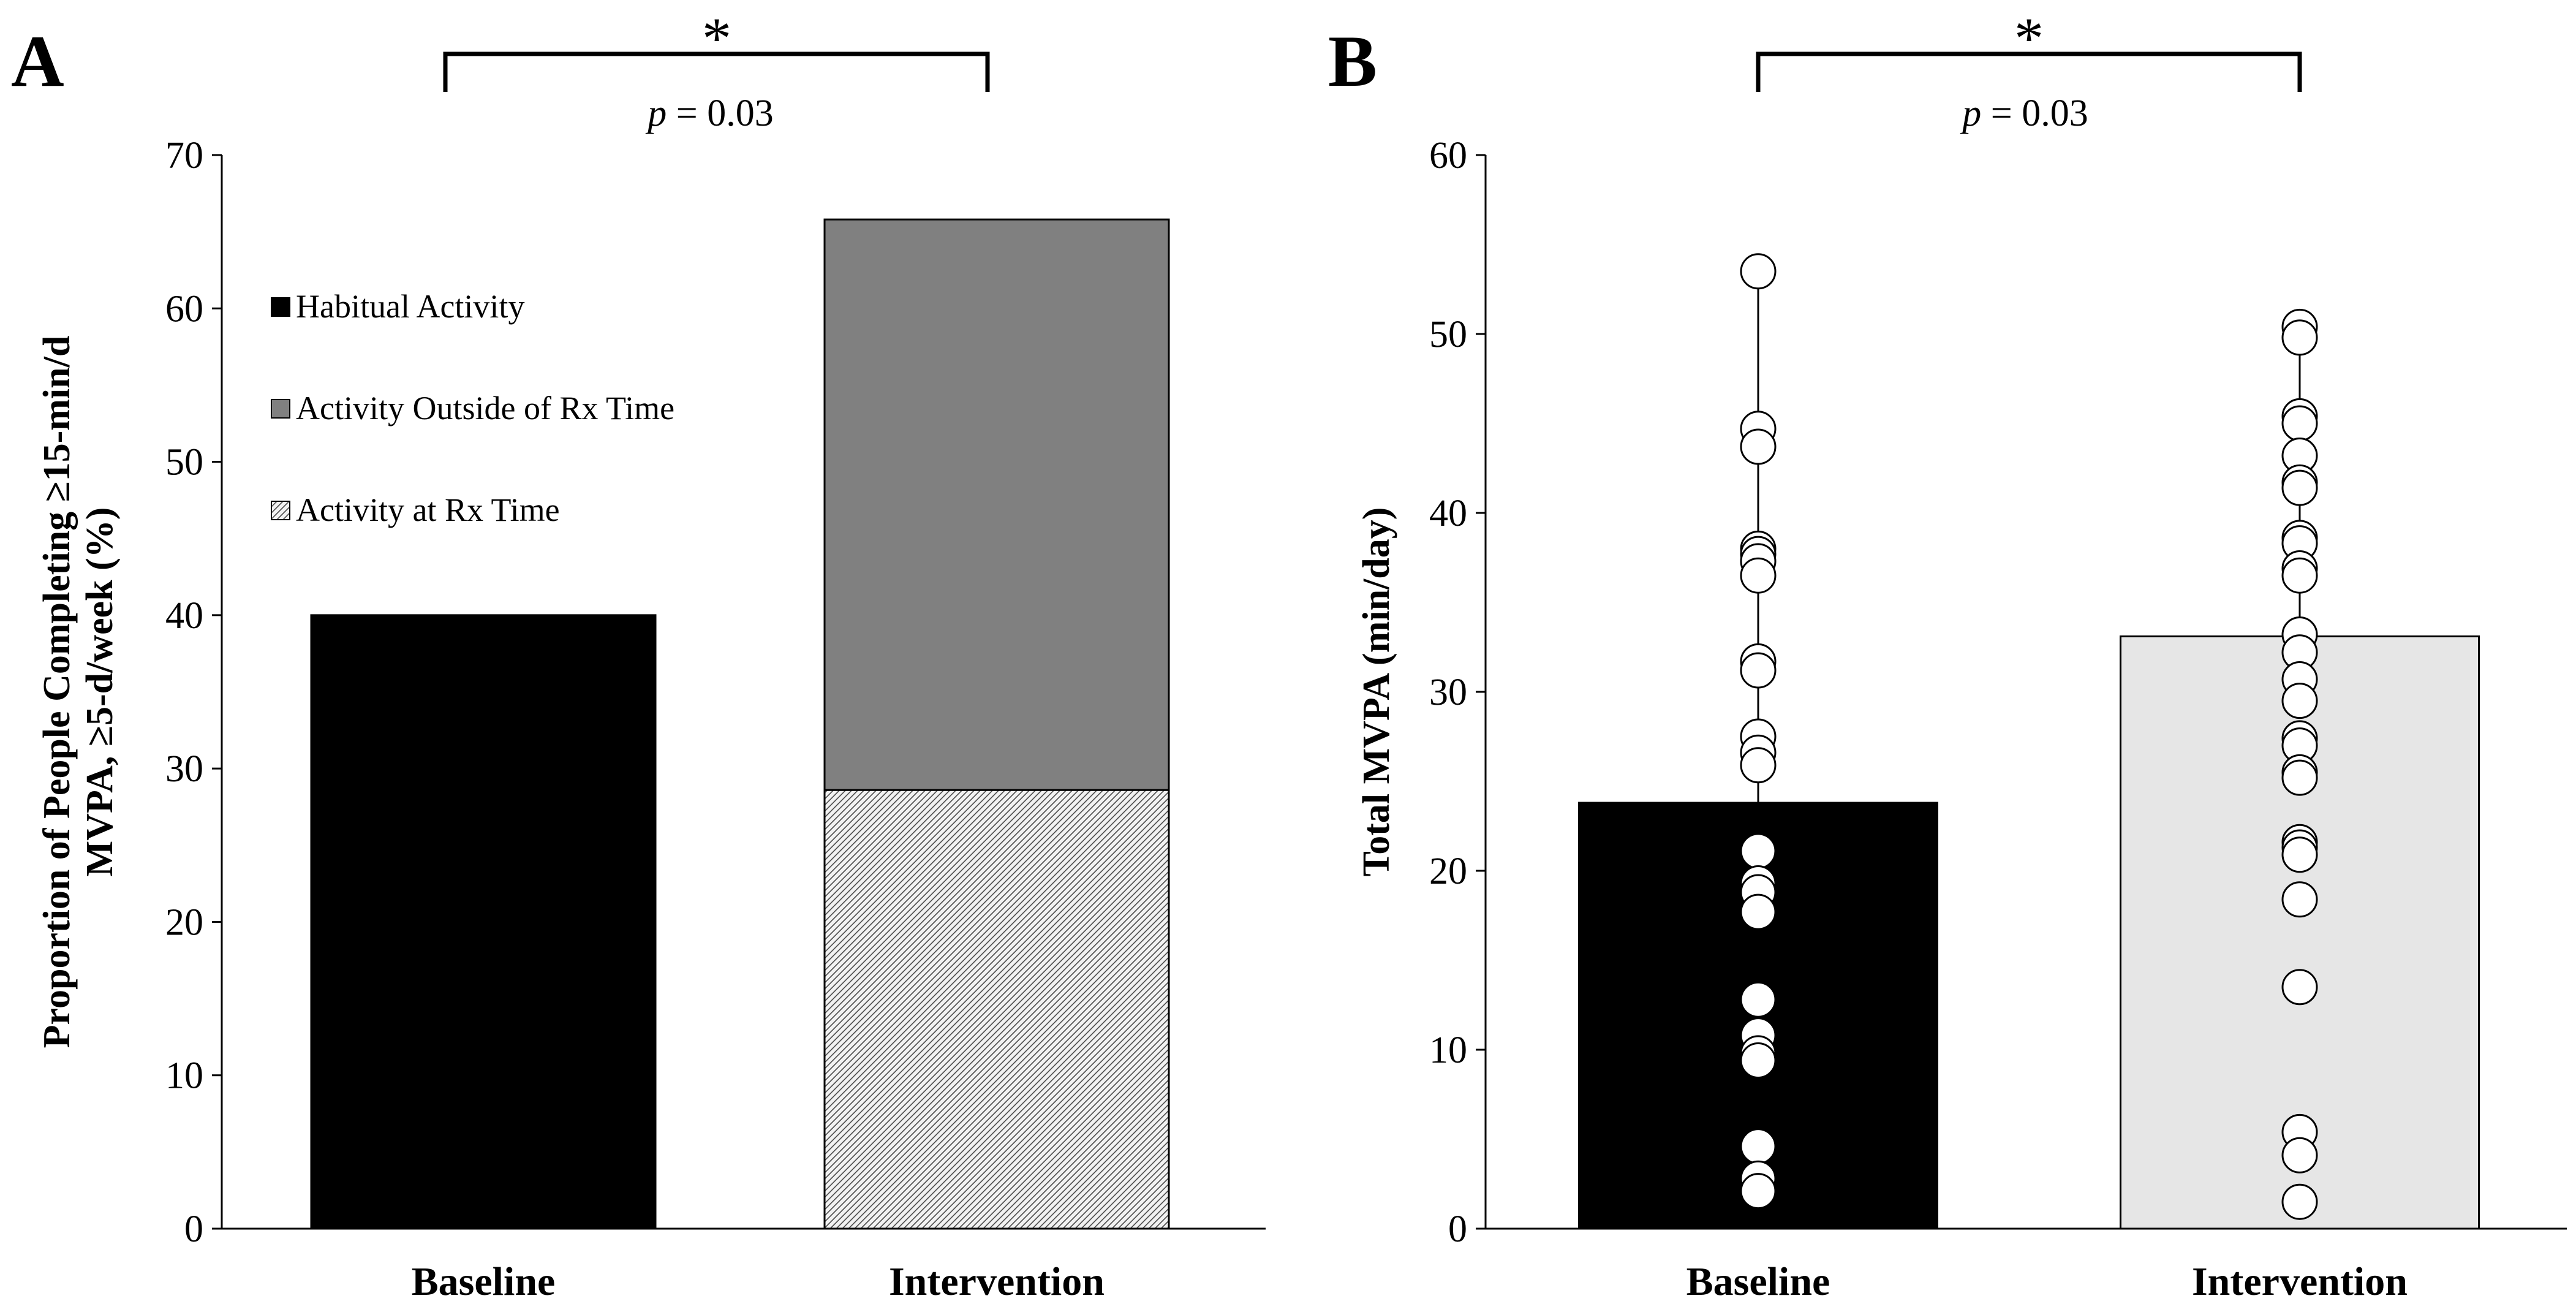  Describe the element at coordinates (37, 61) in the screenshot. I see `panel-a-letter: A` at that location.